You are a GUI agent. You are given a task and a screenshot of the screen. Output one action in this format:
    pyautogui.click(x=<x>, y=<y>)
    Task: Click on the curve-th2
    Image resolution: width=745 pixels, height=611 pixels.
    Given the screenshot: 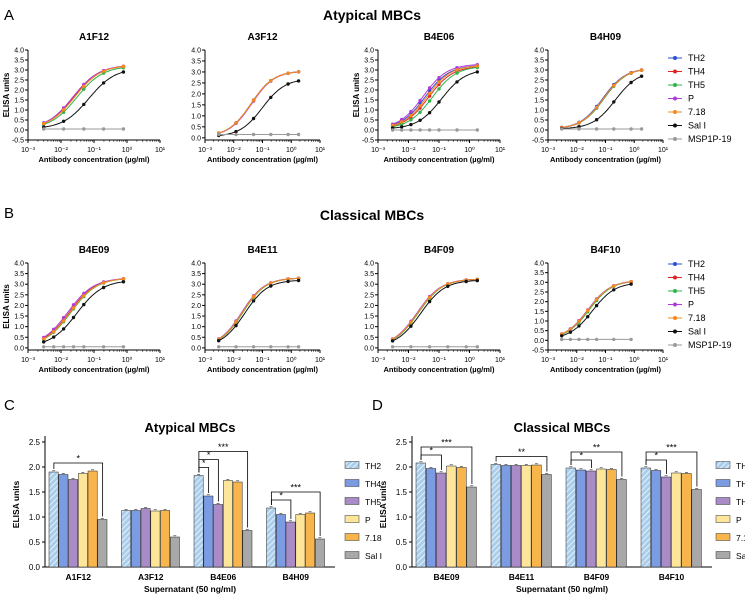 What is the action you would take?
    pyautogui.click(x=596, y=308)
    